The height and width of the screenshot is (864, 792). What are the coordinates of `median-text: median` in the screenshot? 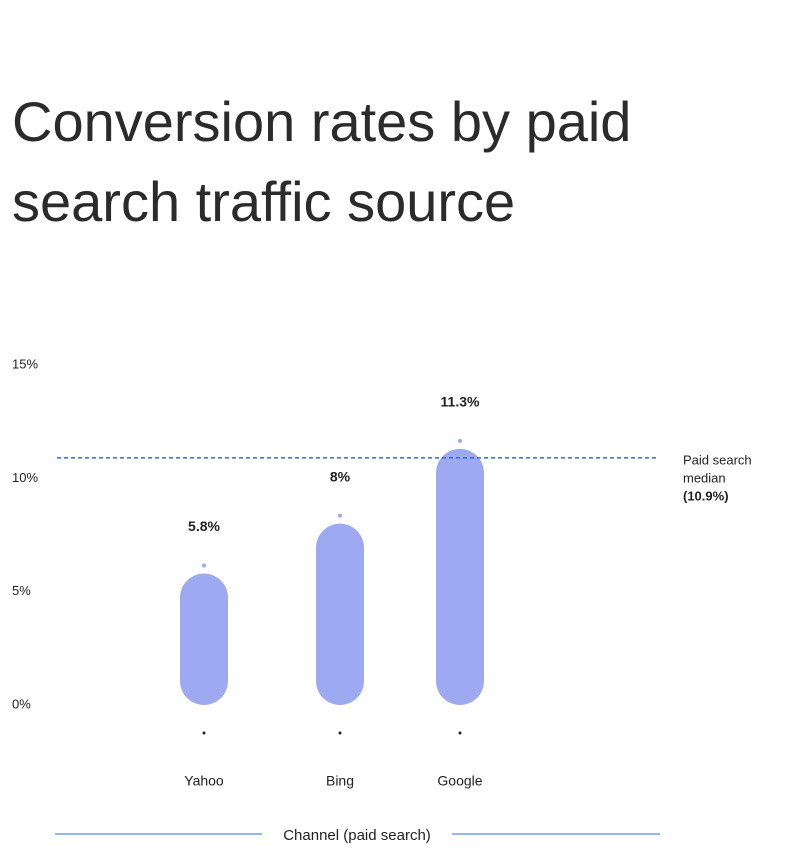 It's located at (704, 477).